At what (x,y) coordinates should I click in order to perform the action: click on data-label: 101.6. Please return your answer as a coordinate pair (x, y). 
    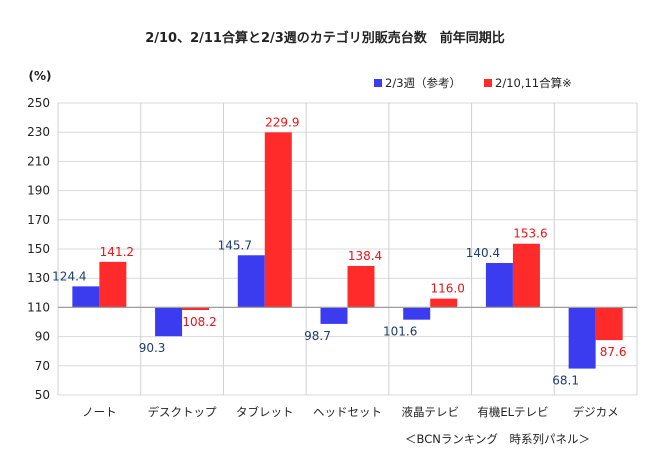
    Looking at the image, I should click on (400, 332).